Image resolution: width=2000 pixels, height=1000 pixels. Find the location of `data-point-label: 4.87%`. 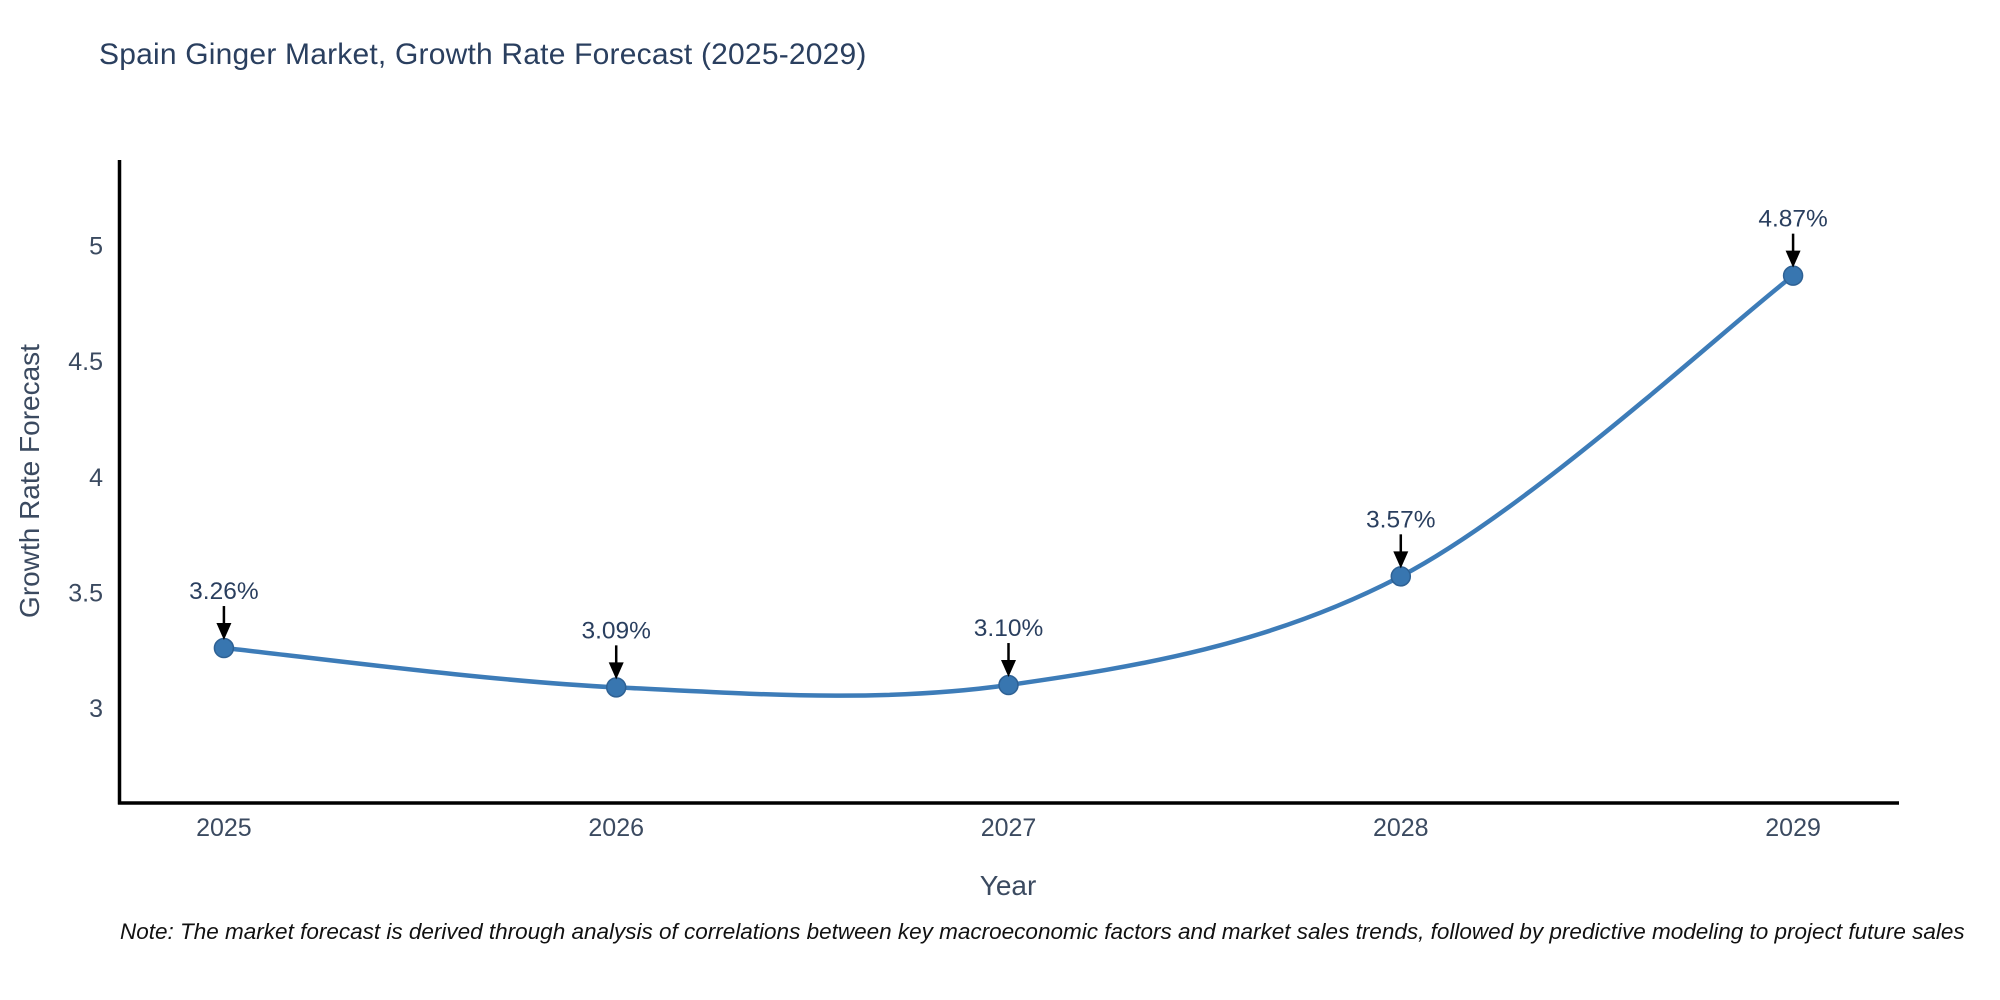

data-point-label: 4.87% is located at coordinates (1792, 219).